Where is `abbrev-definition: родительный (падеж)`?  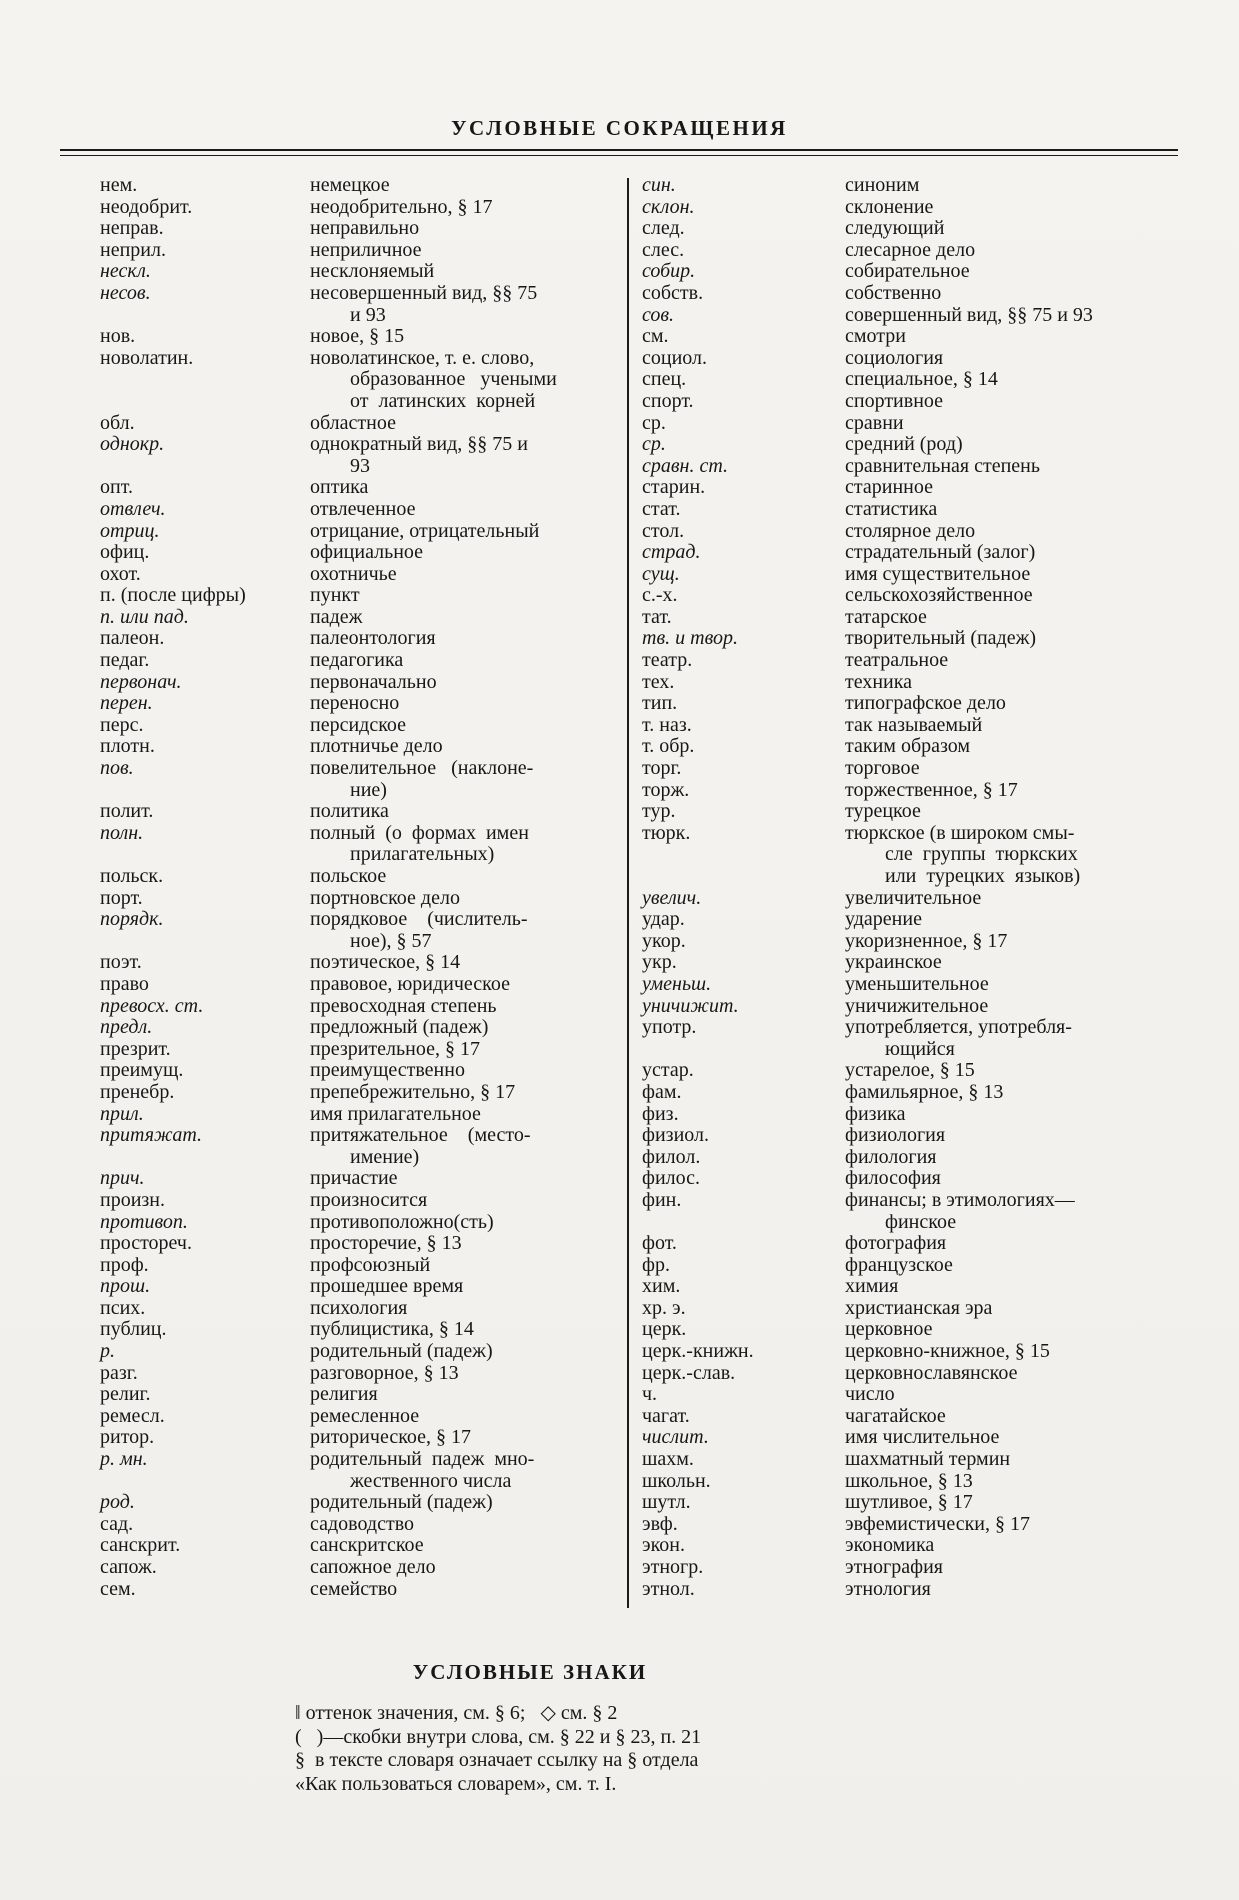 abbrev-definition: родительный (падеж) is located at coordinates (401, 1502).